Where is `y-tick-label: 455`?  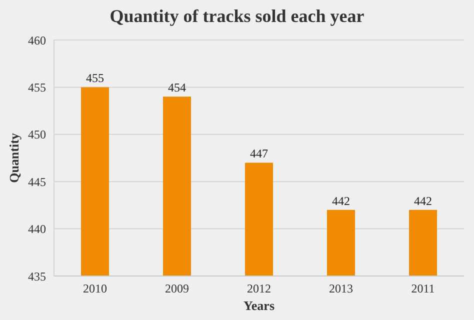 y-tick-label: 455 is located at coordinates (37, 87).